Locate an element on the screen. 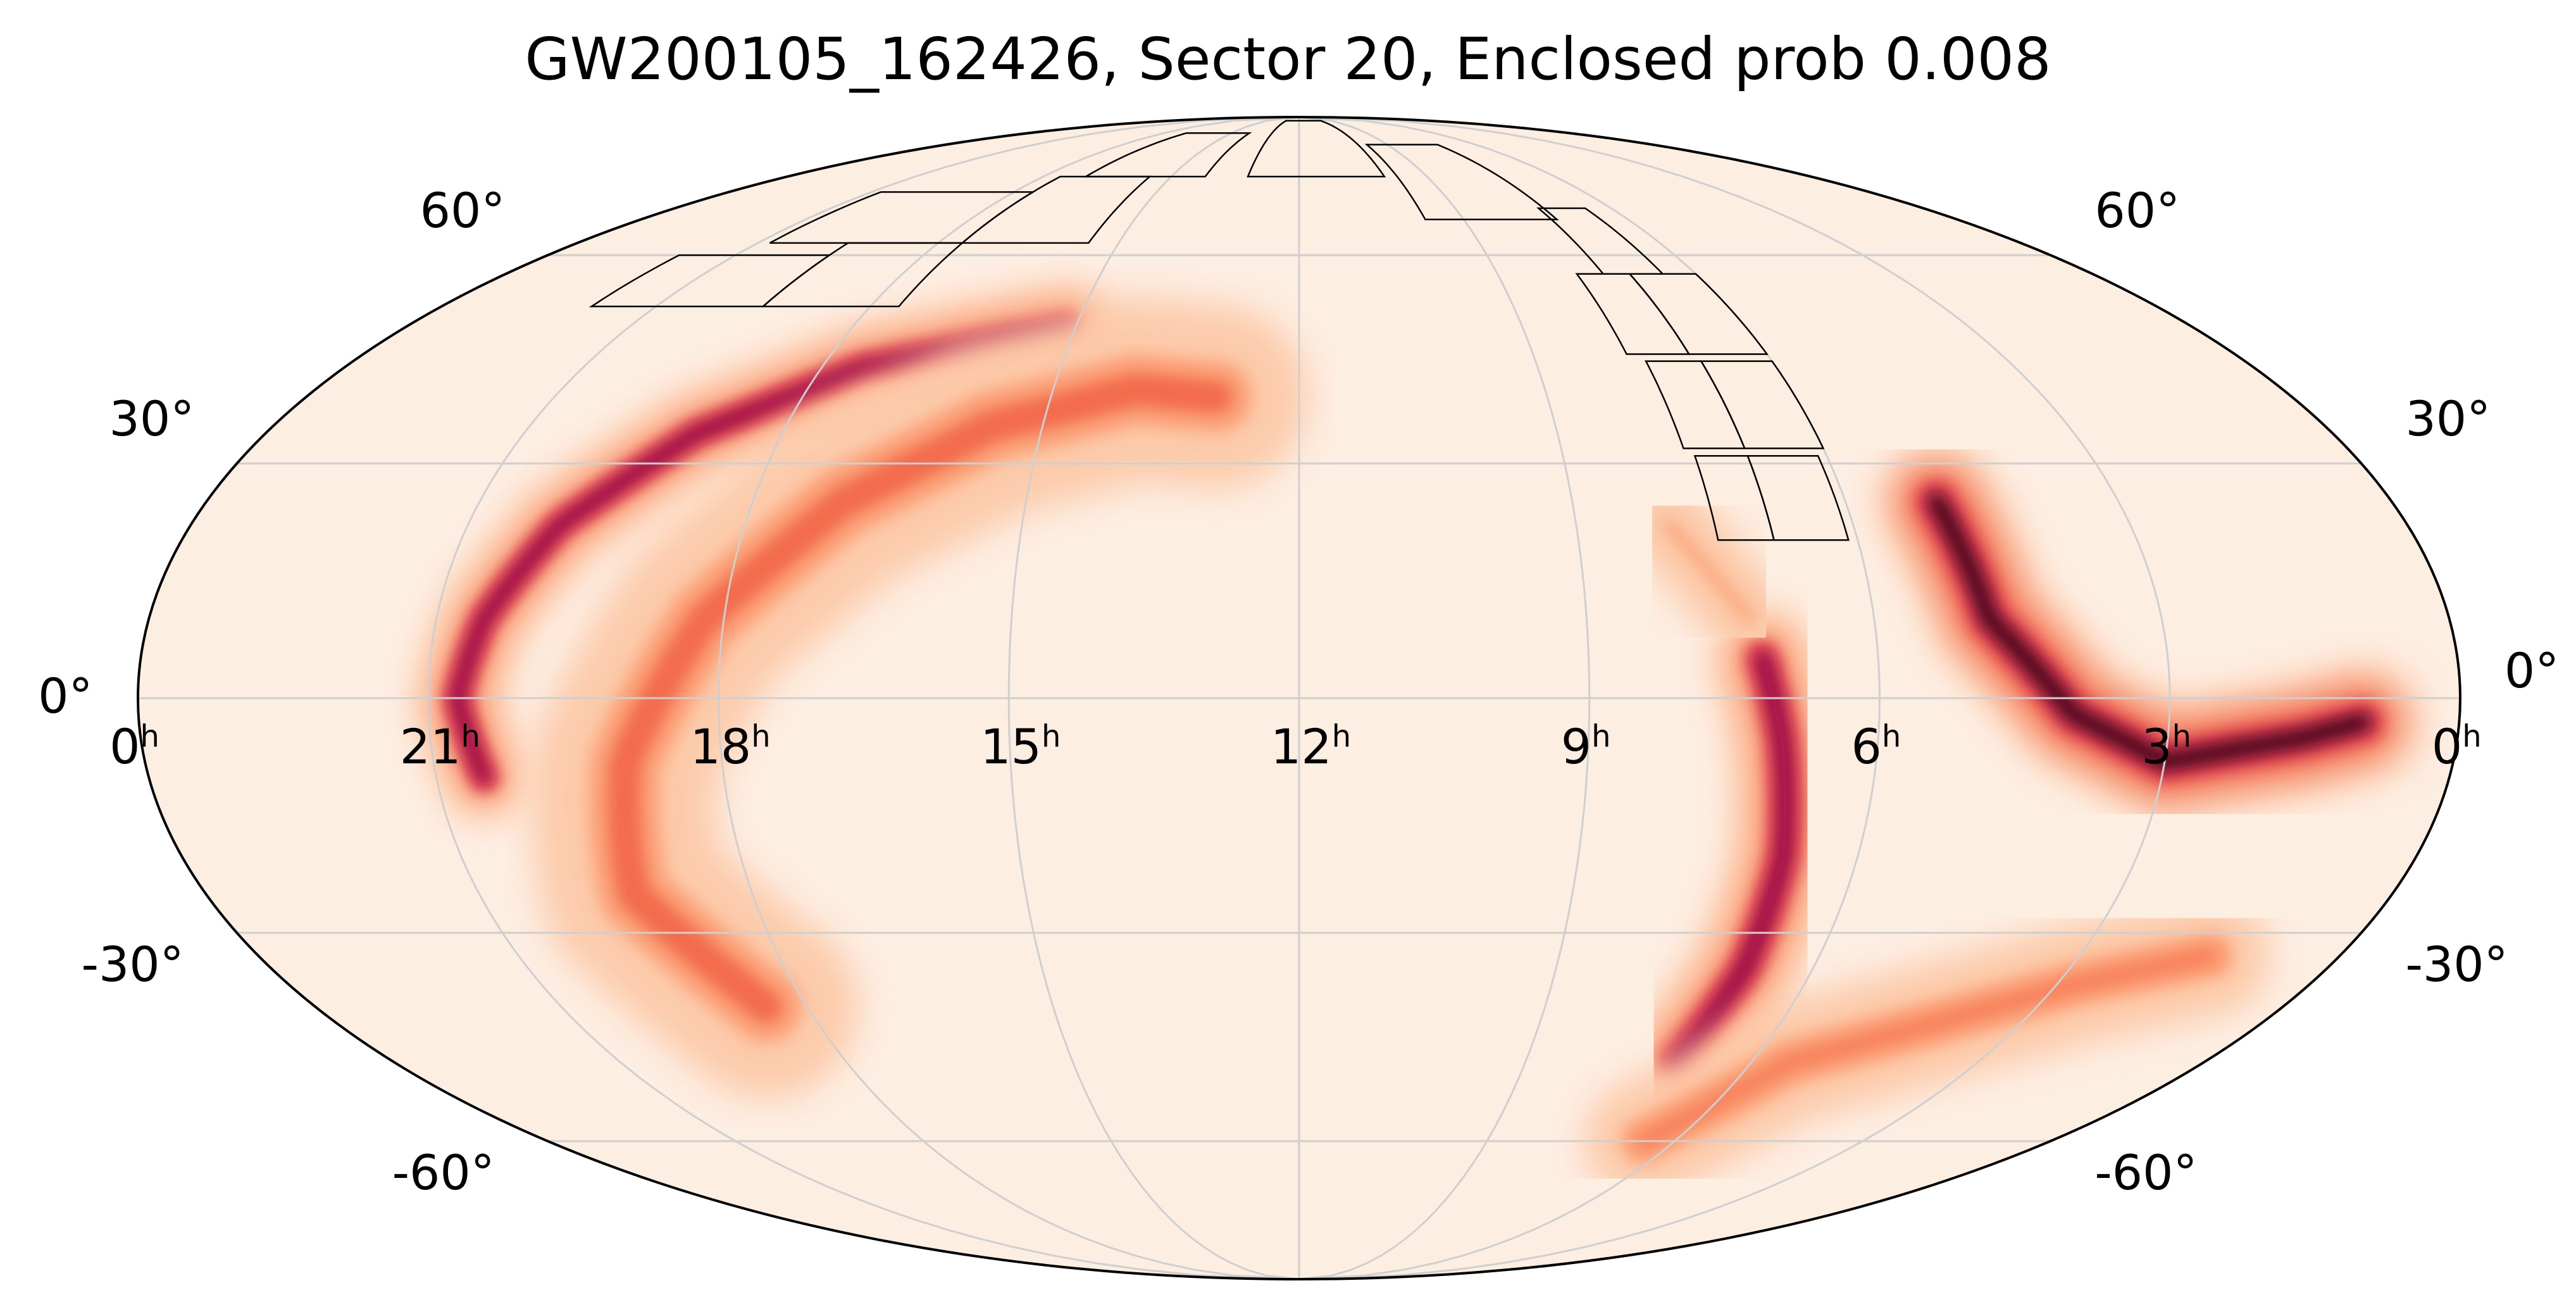  ra-tick-label: 9h is located at coordinates (1586, 746).